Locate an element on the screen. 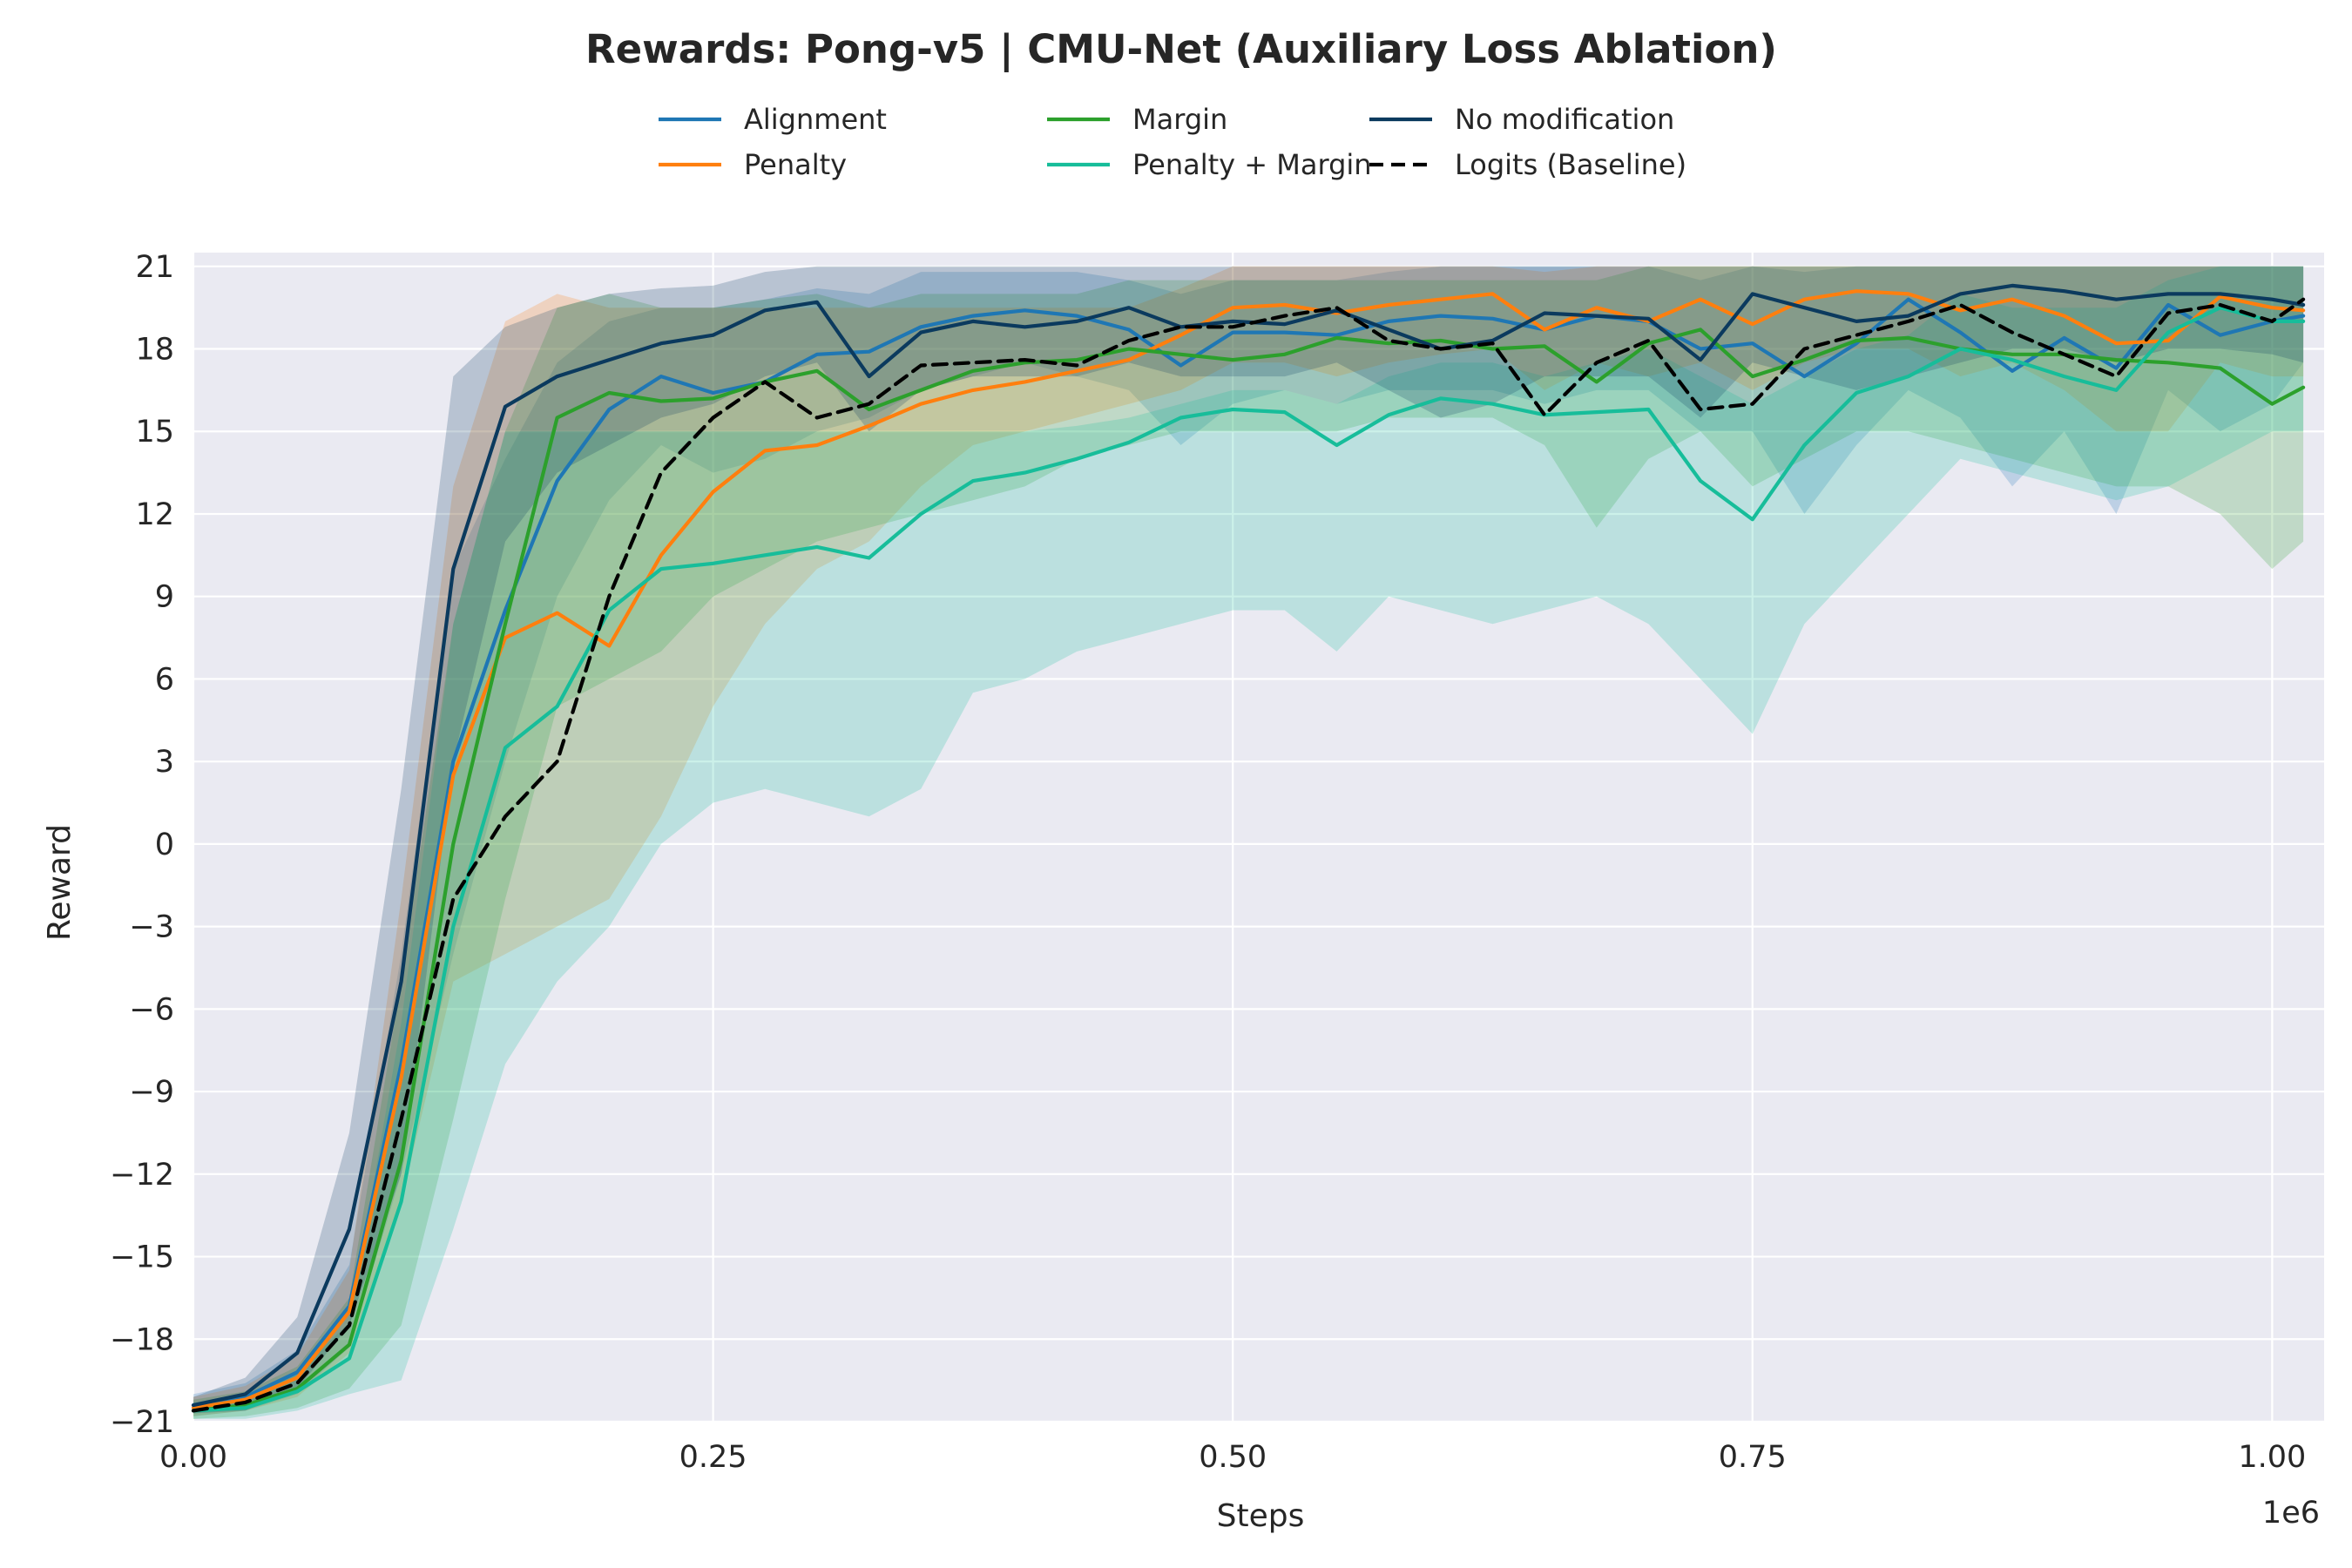  x-axis-ticks: 0.00 0.25 0.50 0.75 1.00 is located at coordinates (1232, 1457).